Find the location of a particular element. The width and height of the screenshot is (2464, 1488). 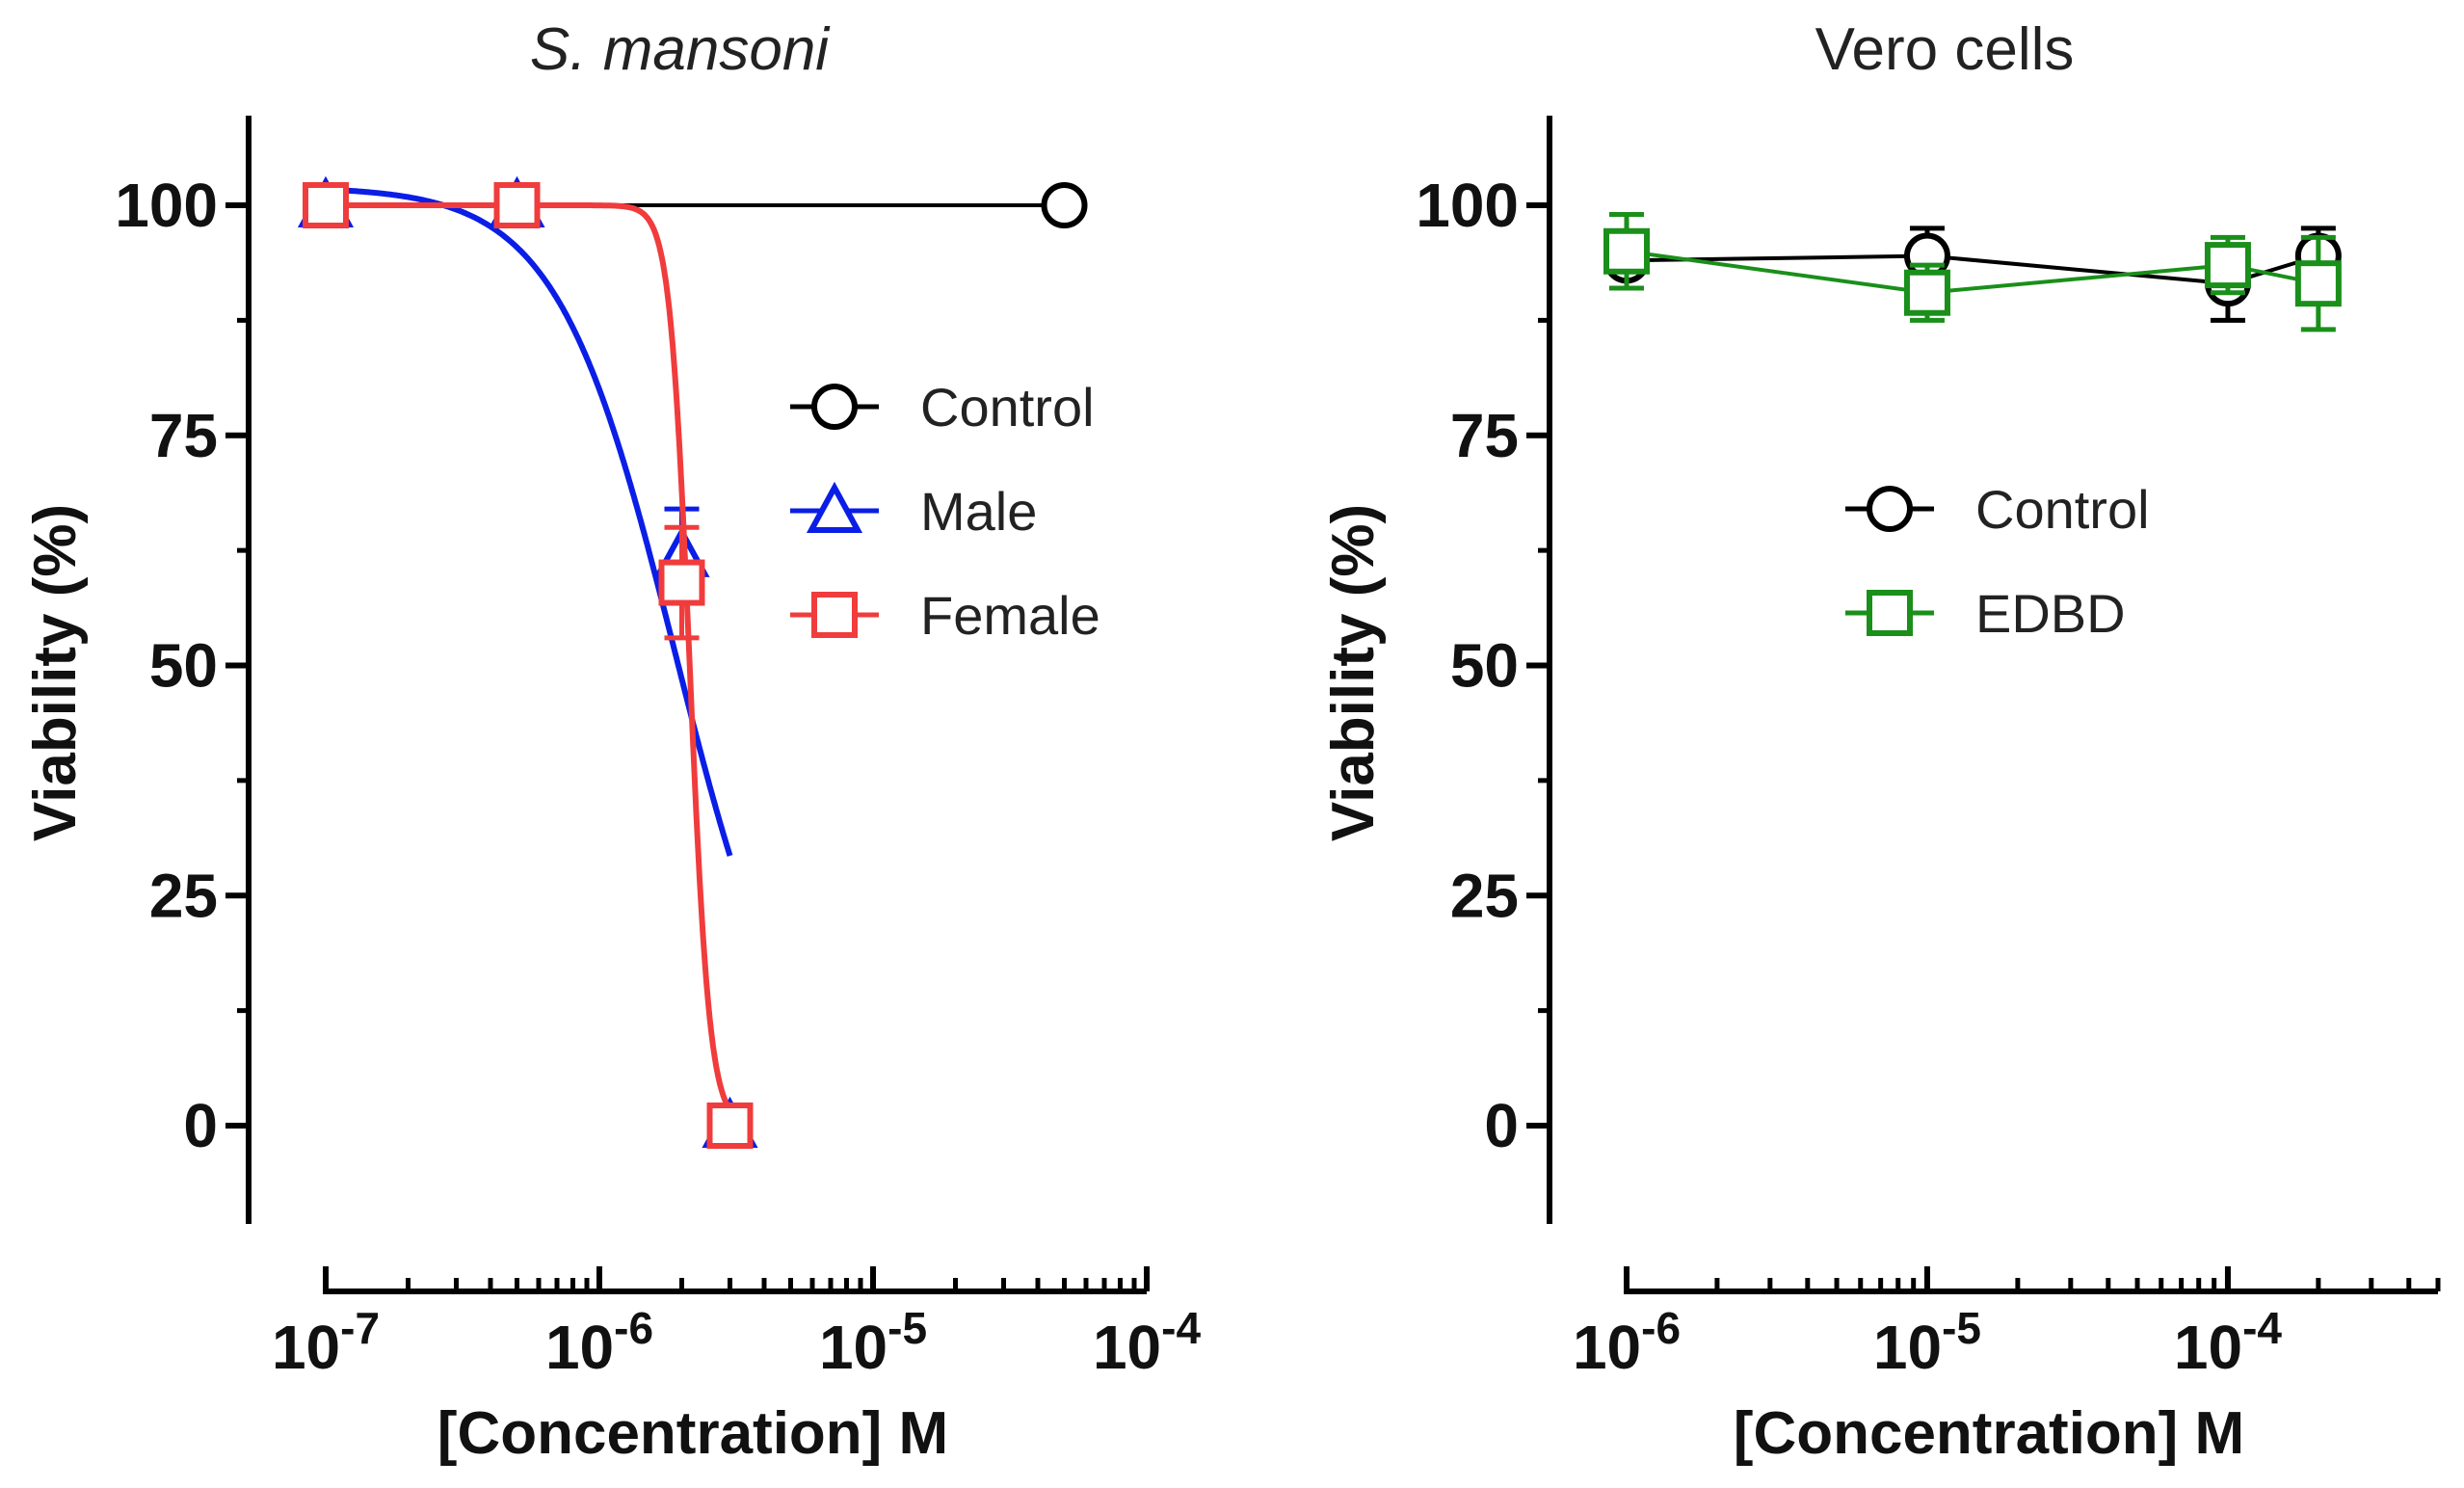

series-line-edbd is located at coordinates (1972, 272).